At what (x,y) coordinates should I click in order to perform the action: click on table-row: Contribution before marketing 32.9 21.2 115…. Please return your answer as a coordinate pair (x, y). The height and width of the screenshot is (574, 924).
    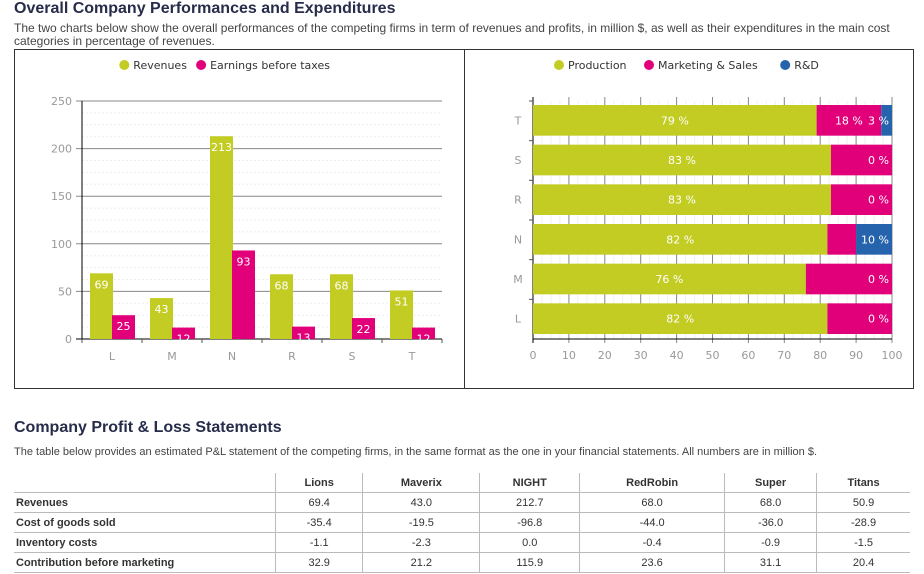
    Looking at the image, I should click on (462, 562).